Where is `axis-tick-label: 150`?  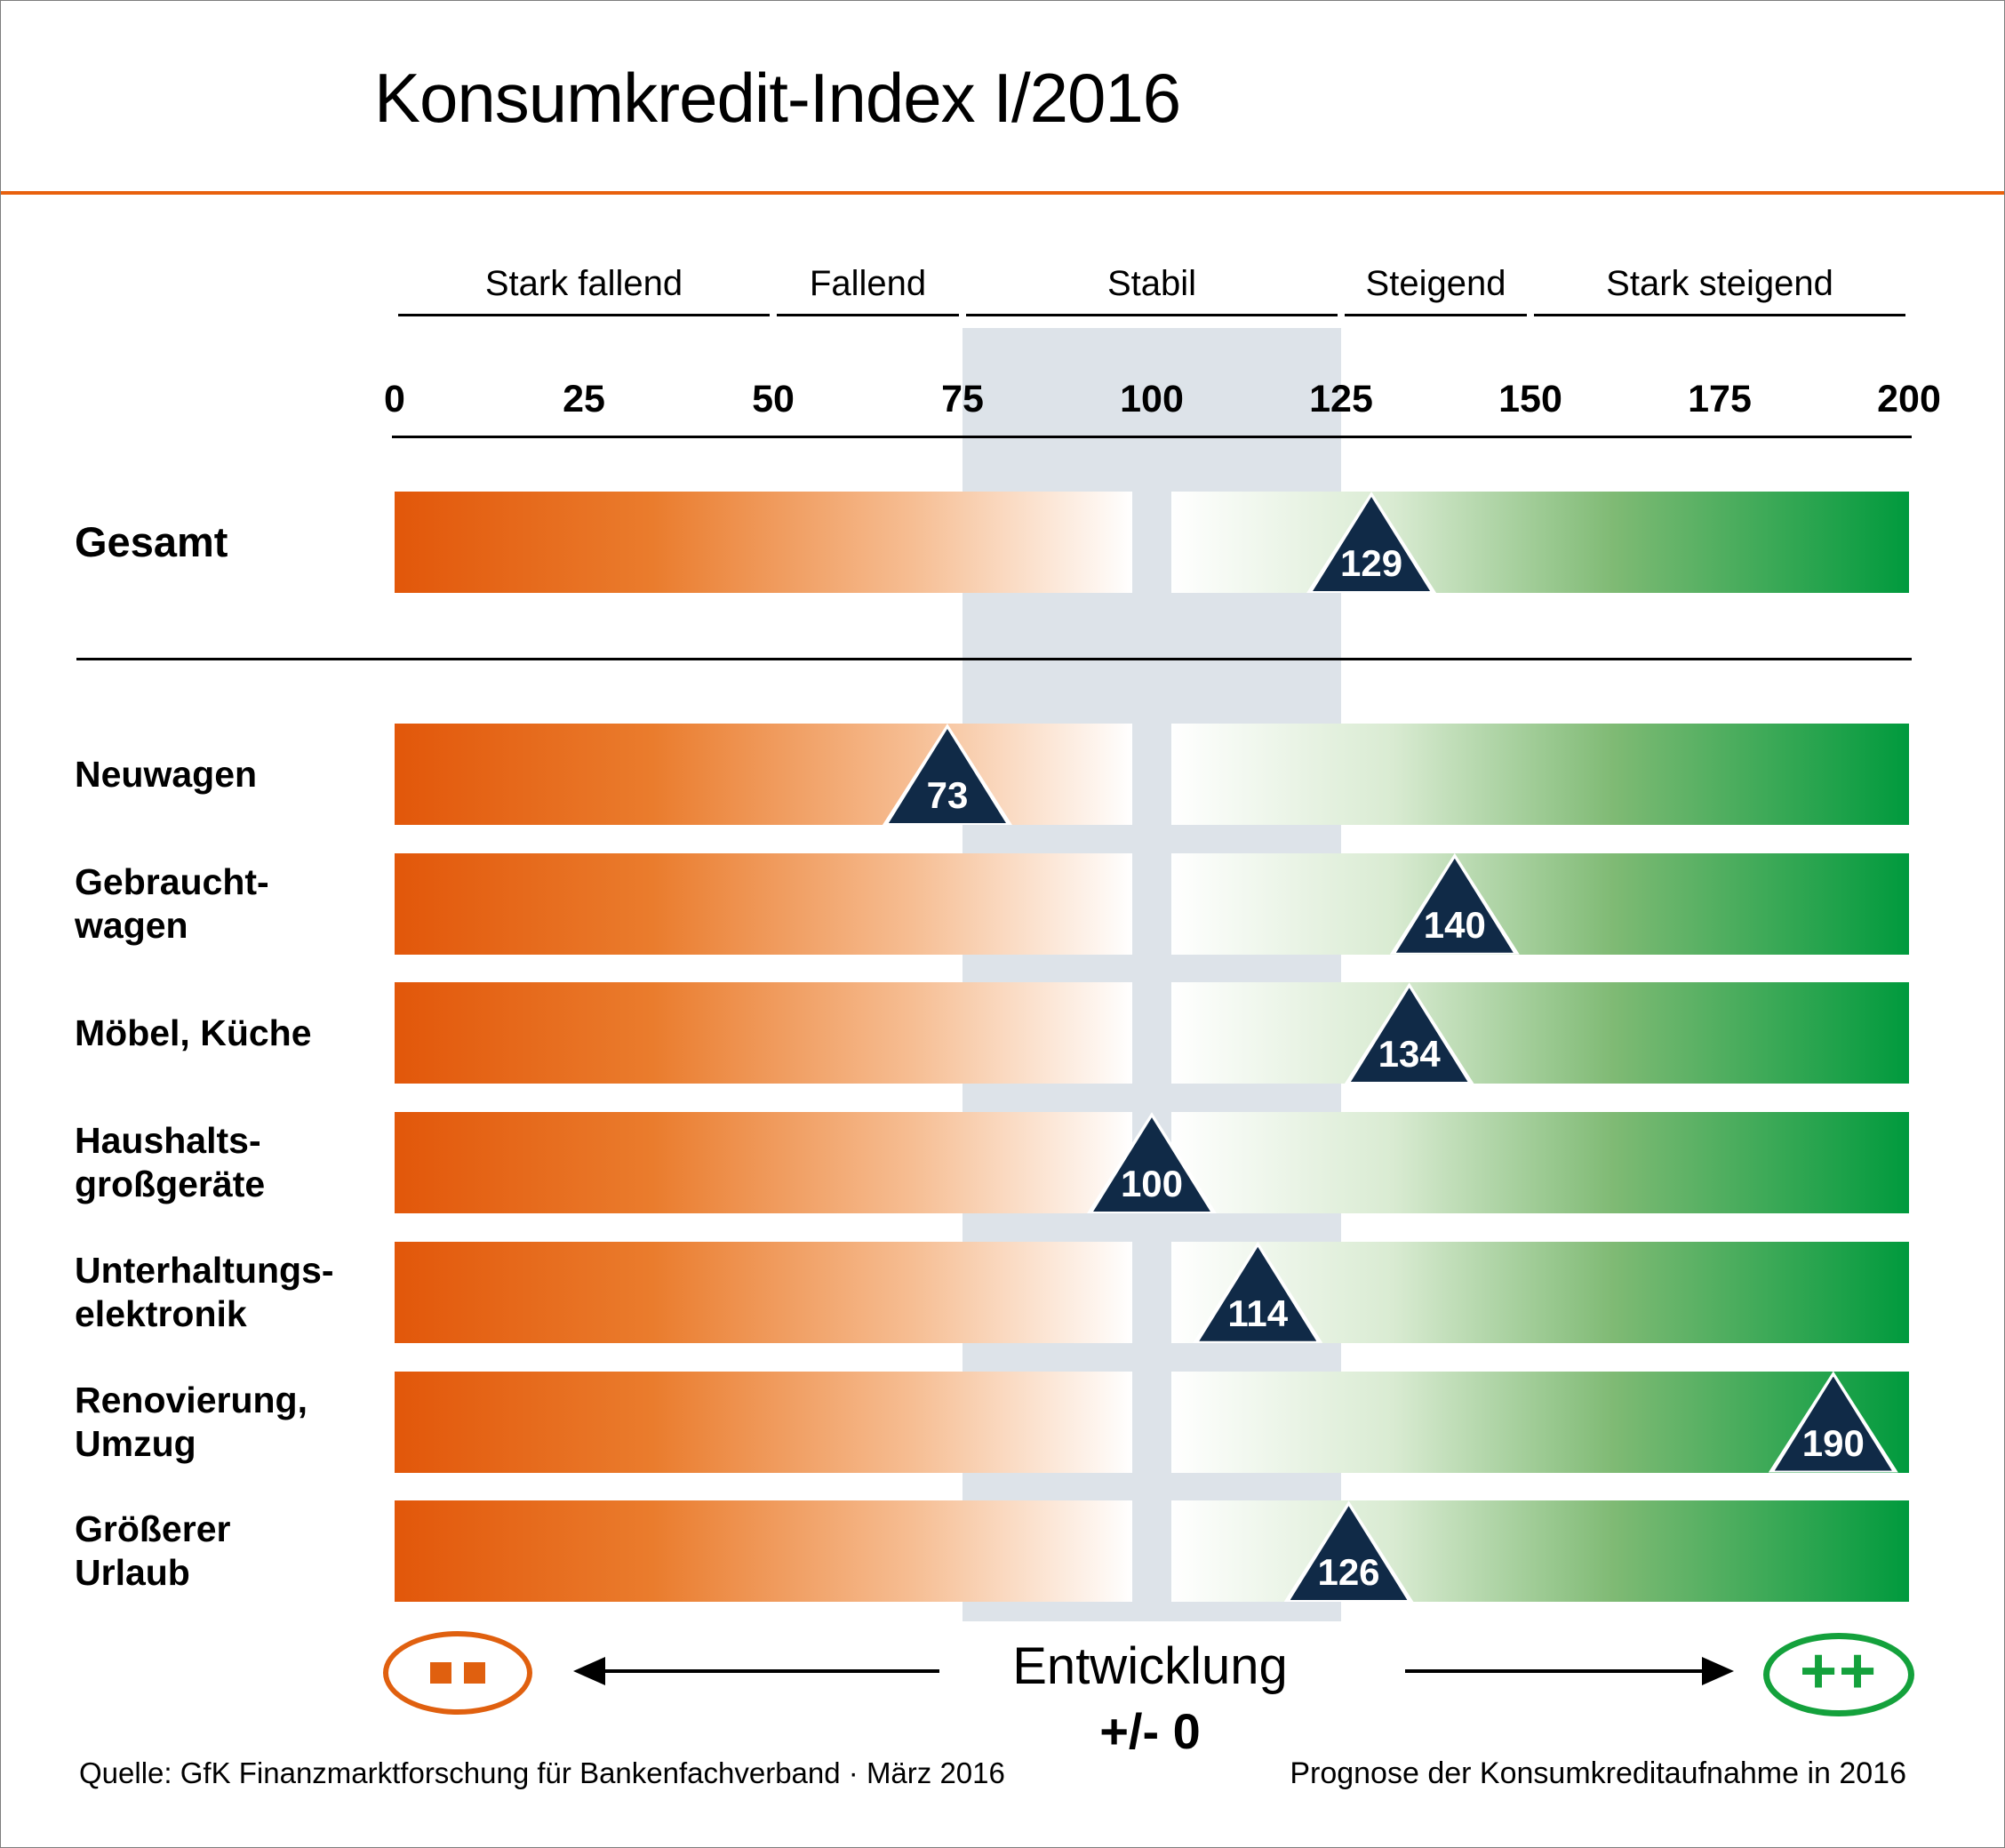
axis-tick-label: 150 is located at coordinates (1530, 399).